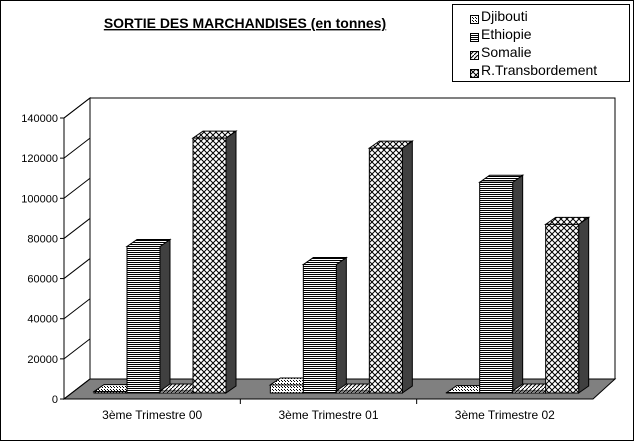 This screenshot has width=636, height=443. What do you see at coordinates (42, 360) in the screenshot?
I see `y-tick-label: 20000` at bounding box center [42, 360].